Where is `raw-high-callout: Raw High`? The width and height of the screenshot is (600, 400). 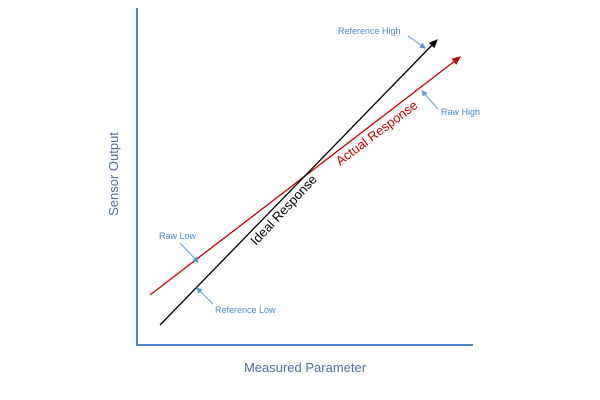 raw-high-callout: Raw High is located at coordinates (450, 103).